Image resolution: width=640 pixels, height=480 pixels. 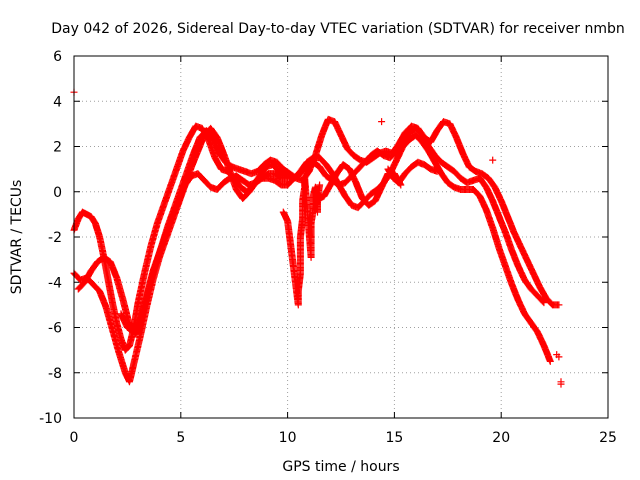 I want to click on y-tick-label: -10, so click(x=50, y=419).